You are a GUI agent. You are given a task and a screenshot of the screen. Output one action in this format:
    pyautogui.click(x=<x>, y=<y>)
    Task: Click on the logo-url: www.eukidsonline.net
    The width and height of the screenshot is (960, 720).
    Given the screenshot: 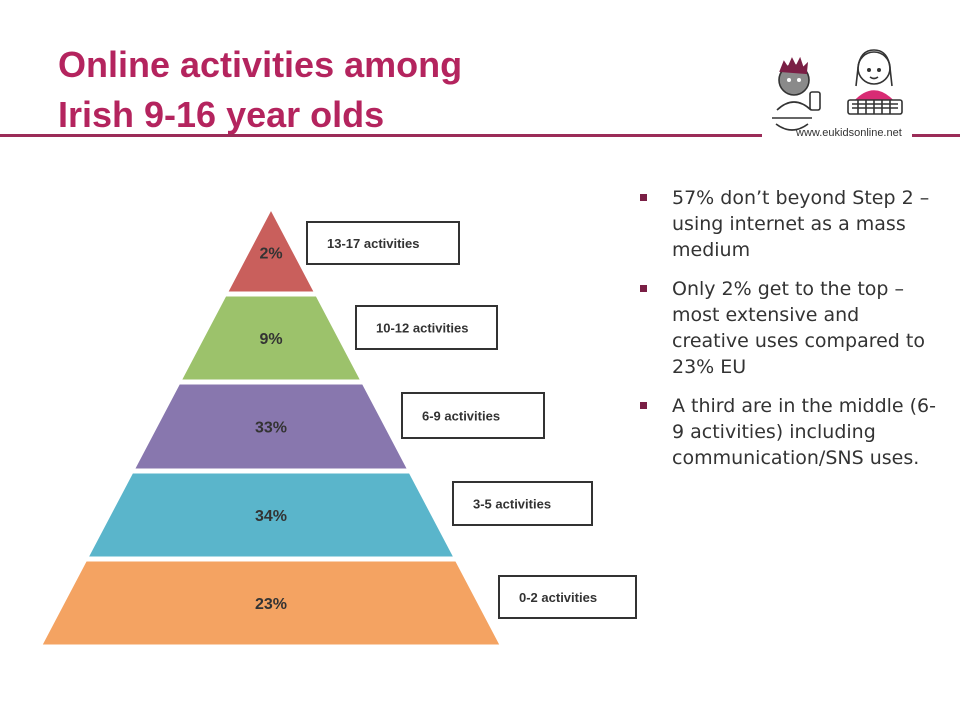 What is the action you would take?
    pyautogui.click(x=849, y=133)
    